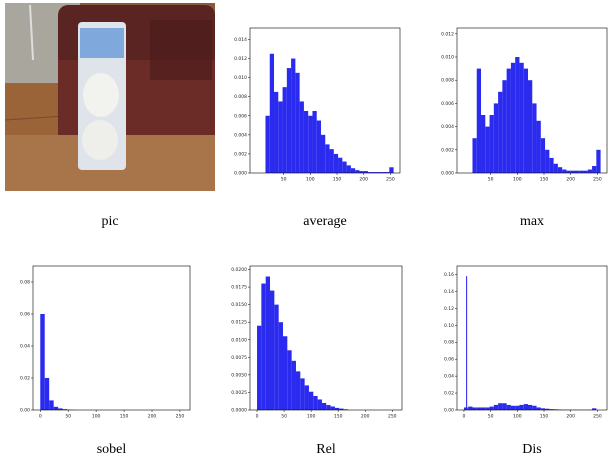  Describe the element at coordinates (326, 449) in the screenshot. I see `caption: Rel` at that location.